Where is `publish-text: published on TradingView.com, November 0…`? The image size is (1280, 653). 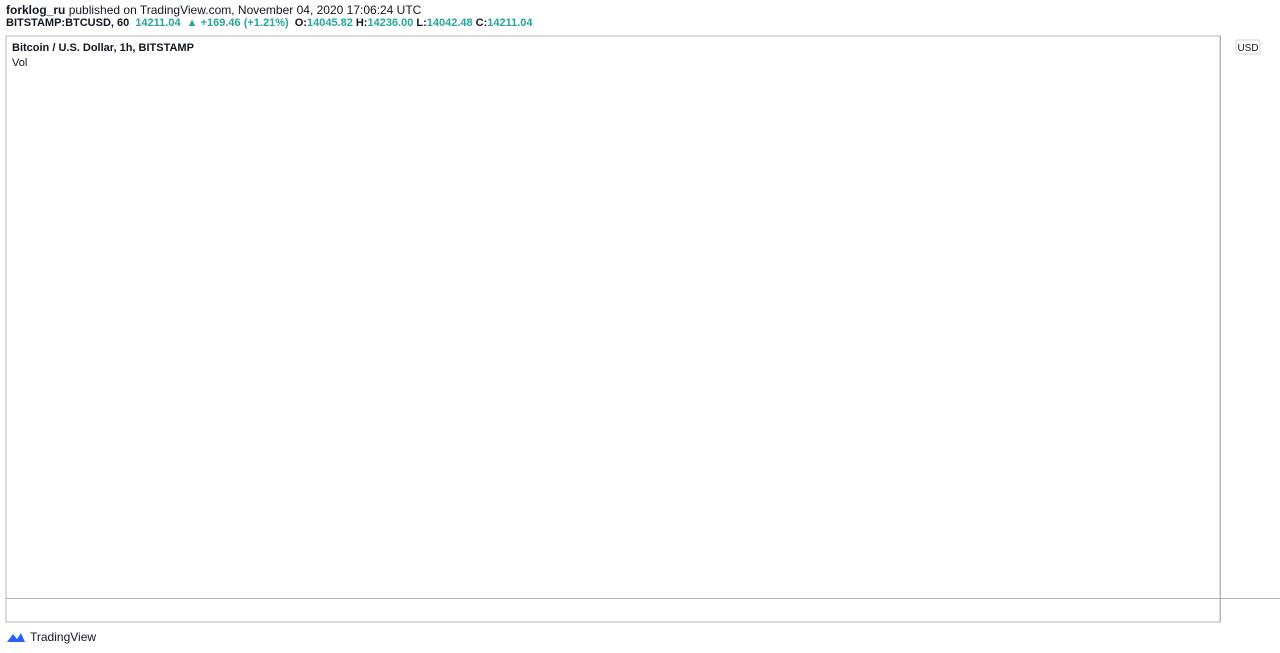
publish-text: published on TradingView.com, November 0… is located at coordinates (245, 10).